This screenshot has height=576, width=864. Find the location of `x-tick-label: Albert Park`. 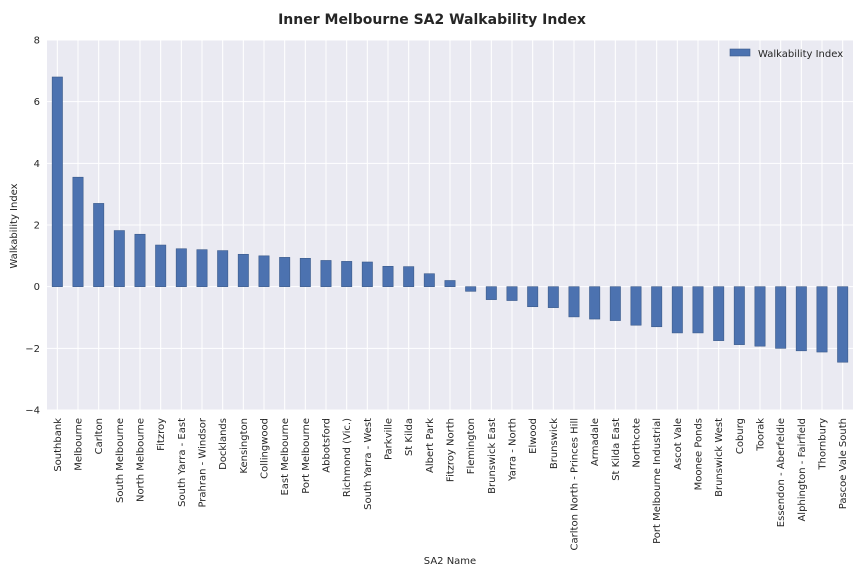

x-tick-label: Albert Park is located at coordinates (430, 445).